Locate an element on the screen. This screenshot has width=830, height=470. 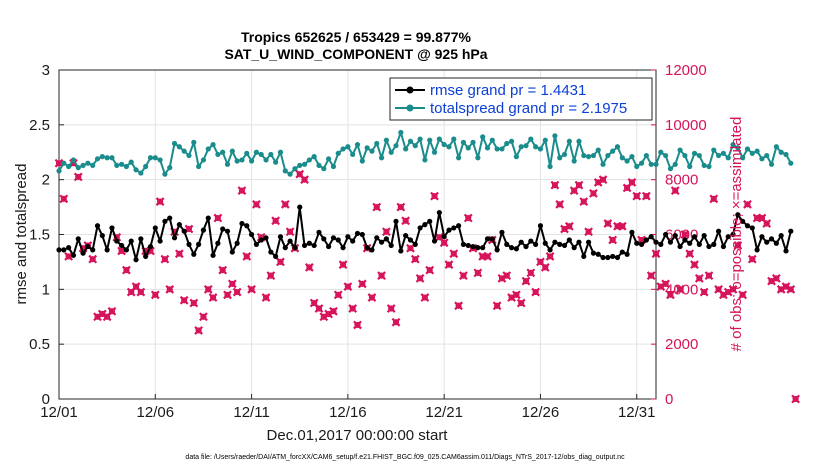
y-tick-label: 3 is located at coordinates (46, 70).